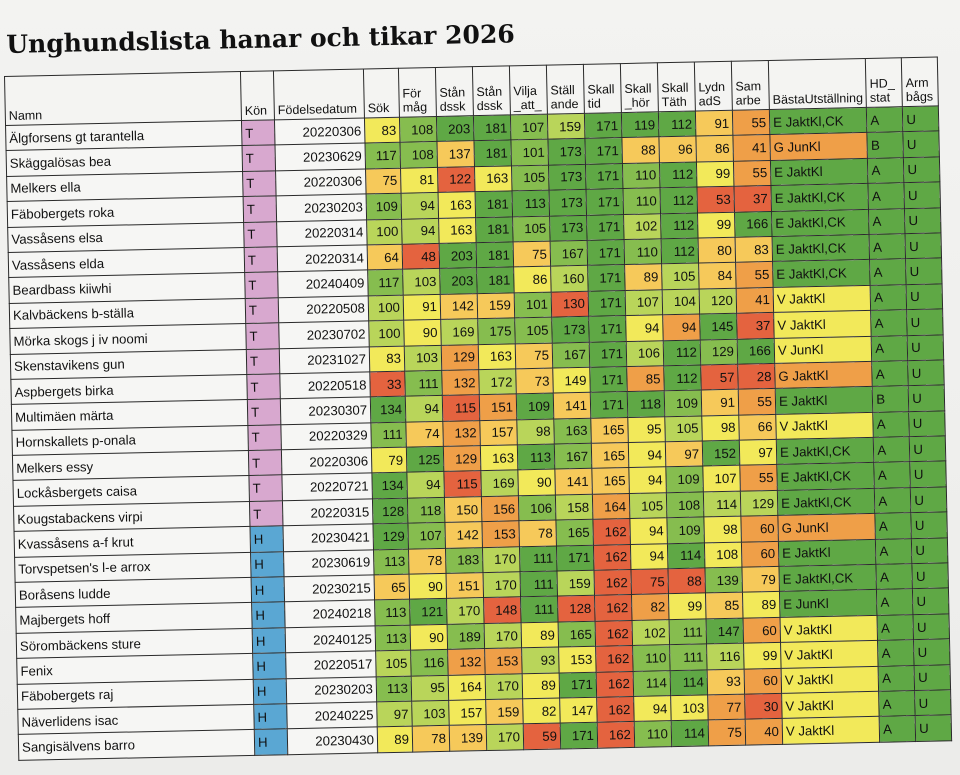  Describe the element at coordinates (690, 733) in the screenshot. I see `skalltath-value: 114` at that location.